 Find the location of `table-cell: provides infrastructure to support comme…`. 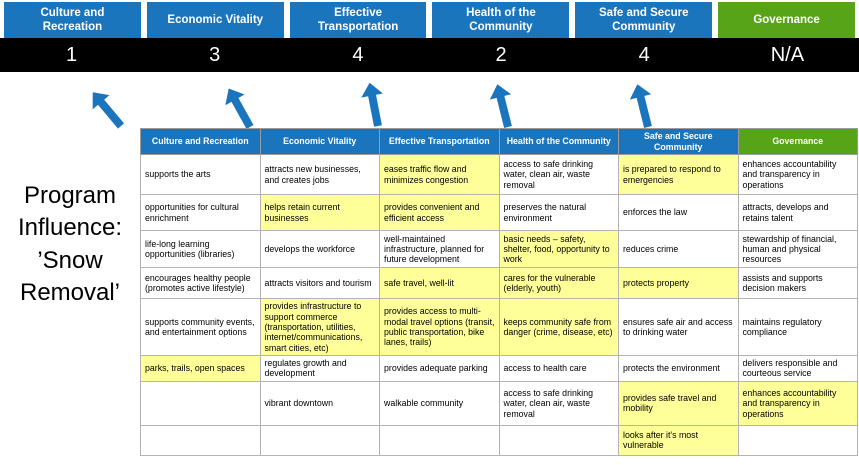

table-cell: provides infrastructure to support comme… is located at coordinates (319, 327).